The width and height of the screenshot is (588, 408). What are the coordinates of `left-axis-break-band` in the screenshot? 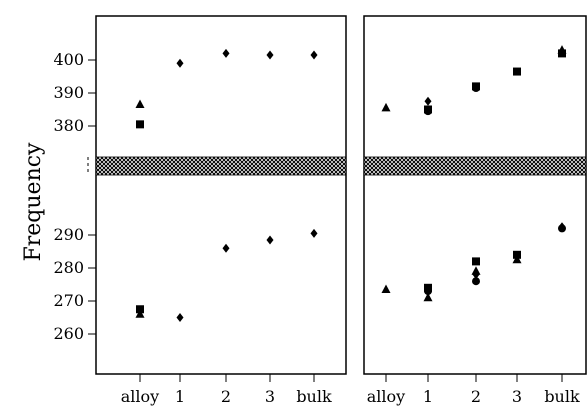 It's located at (221, 166).